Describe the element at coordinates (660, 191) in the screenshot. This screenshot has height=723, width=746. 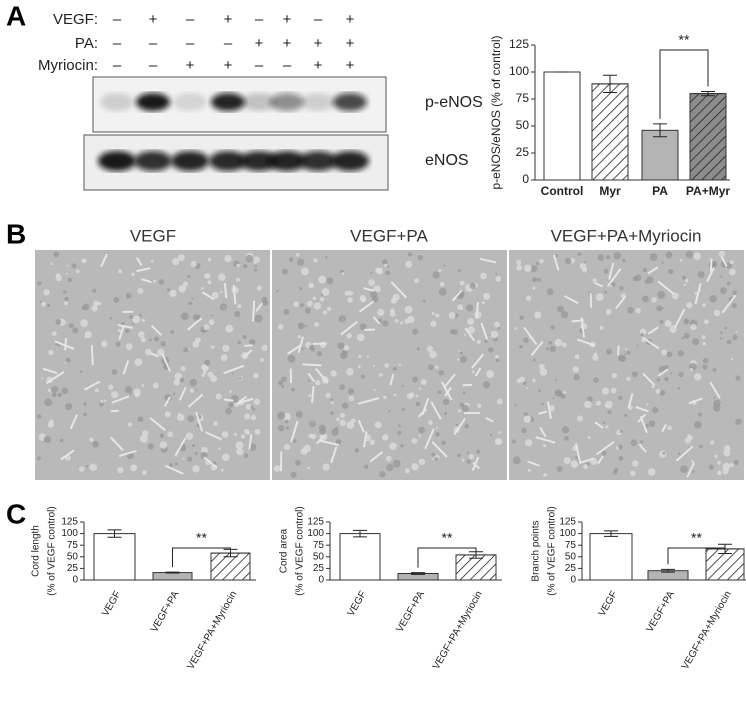
I see `x-tick-label: PA` at that location.